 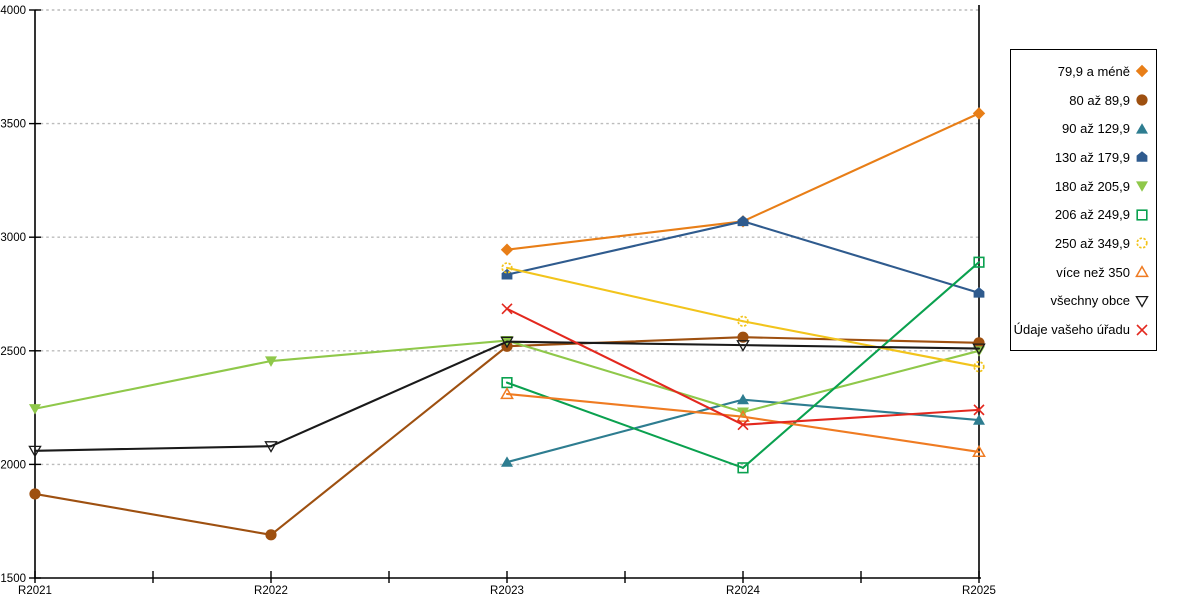 What do you see at coordinates (1090, 301) in the screenshot?
I see `legend-label: všechny obce` at bounding box center [1090, 301].